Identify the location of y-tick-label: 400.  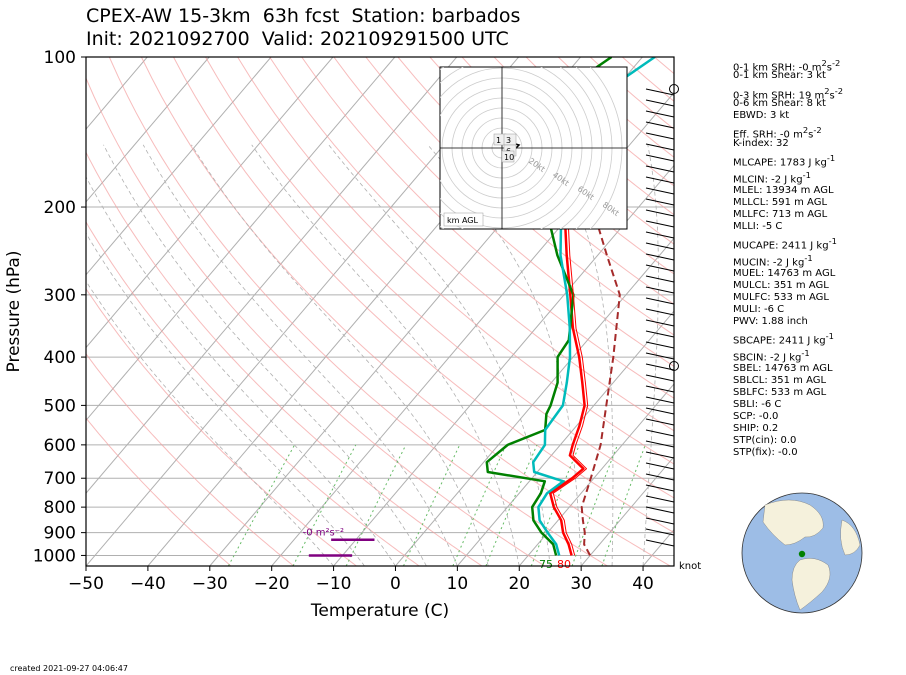
(60, 358).